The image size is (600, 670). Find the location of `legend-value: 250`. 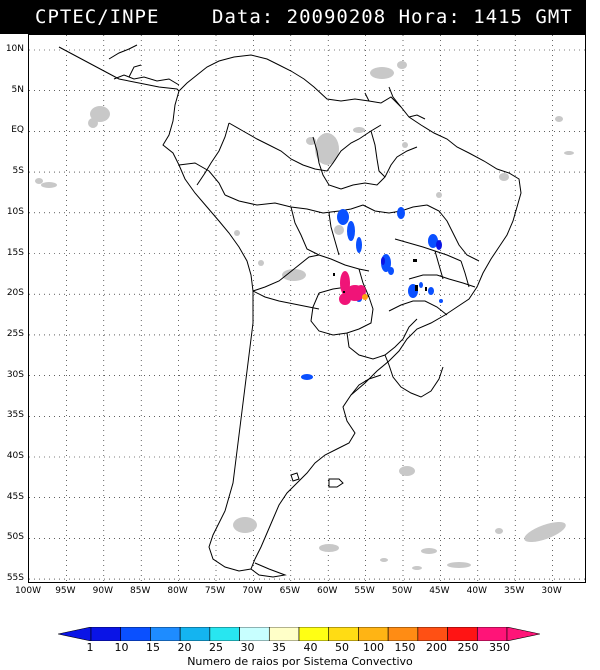

legend-value: 250 is located at coordinates (468, 647).